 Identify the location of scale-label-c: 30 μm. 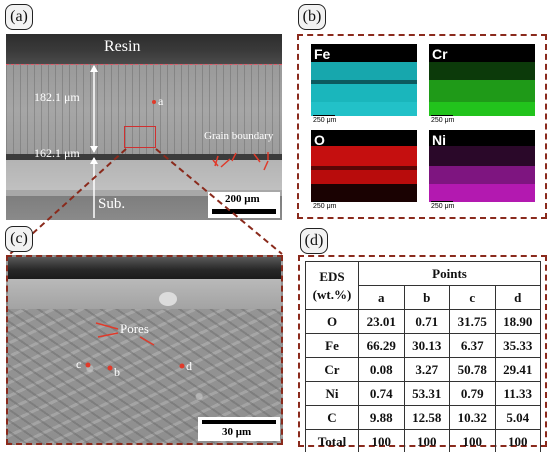
(237, 432).